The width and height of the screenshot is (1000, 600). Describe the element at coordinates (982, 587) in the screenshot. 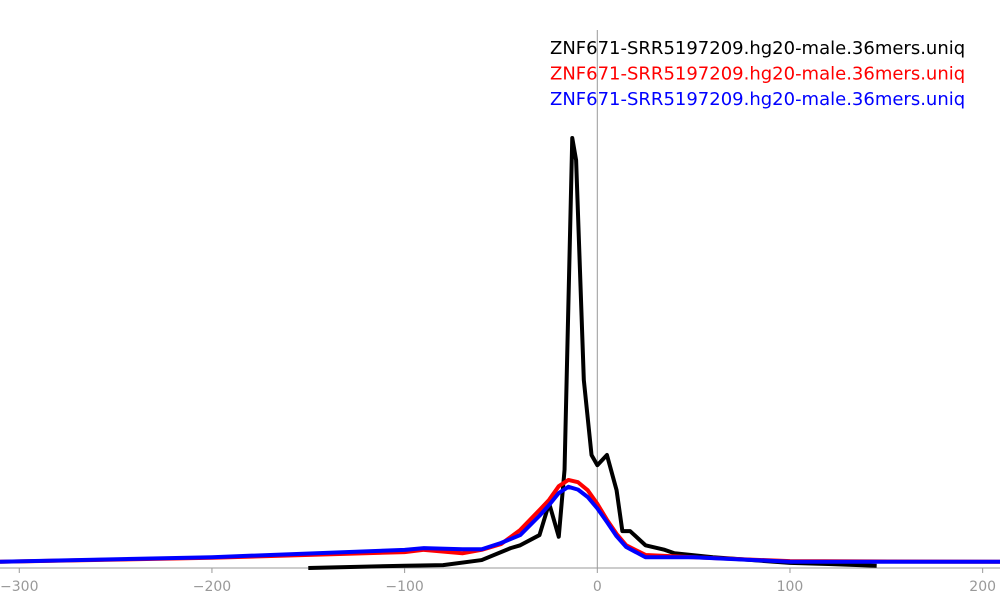

I see `x-tick-label: 200` at that location.